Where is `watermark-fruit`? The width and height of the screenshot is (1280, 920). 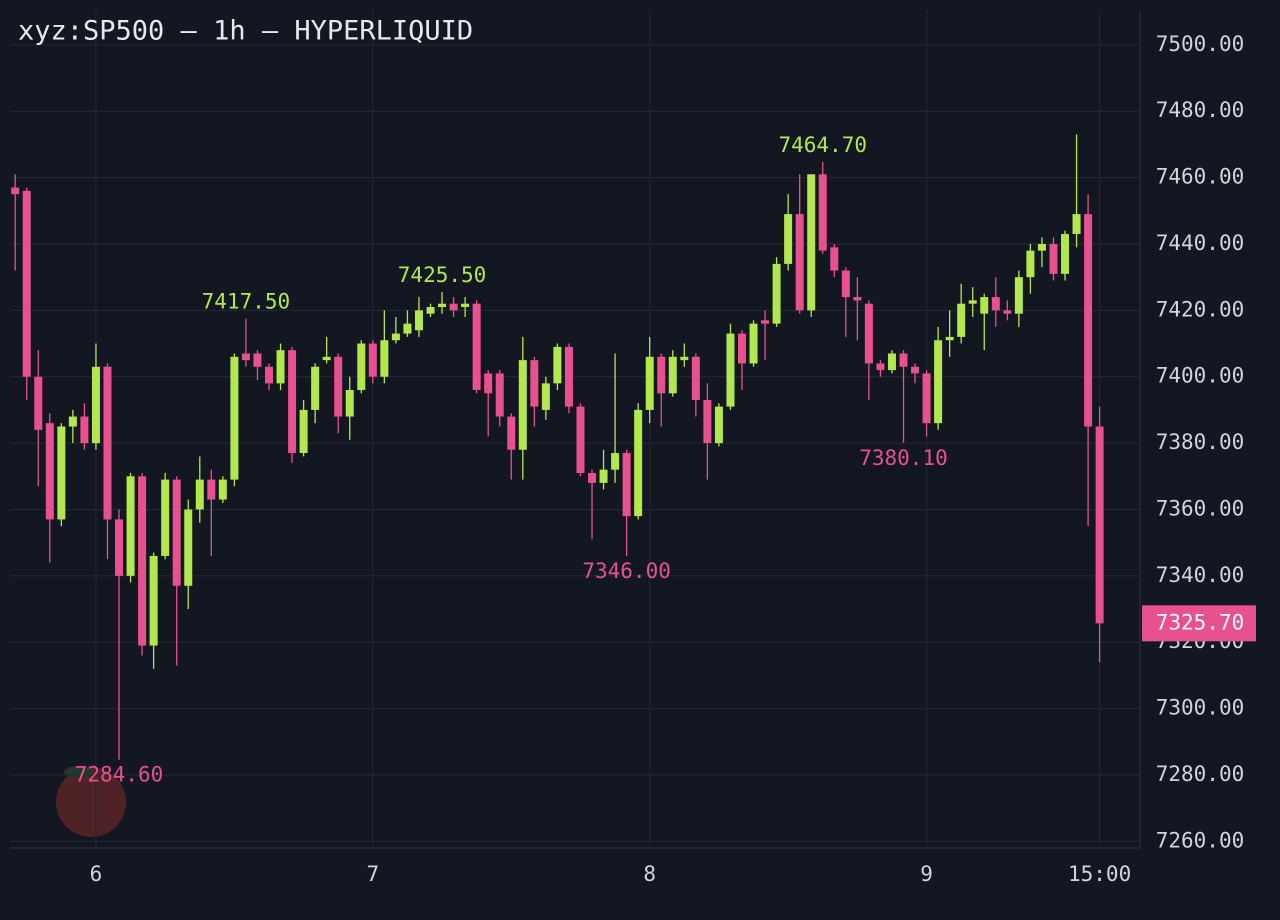
watermark-fruit is located at coordinates (91, 802).